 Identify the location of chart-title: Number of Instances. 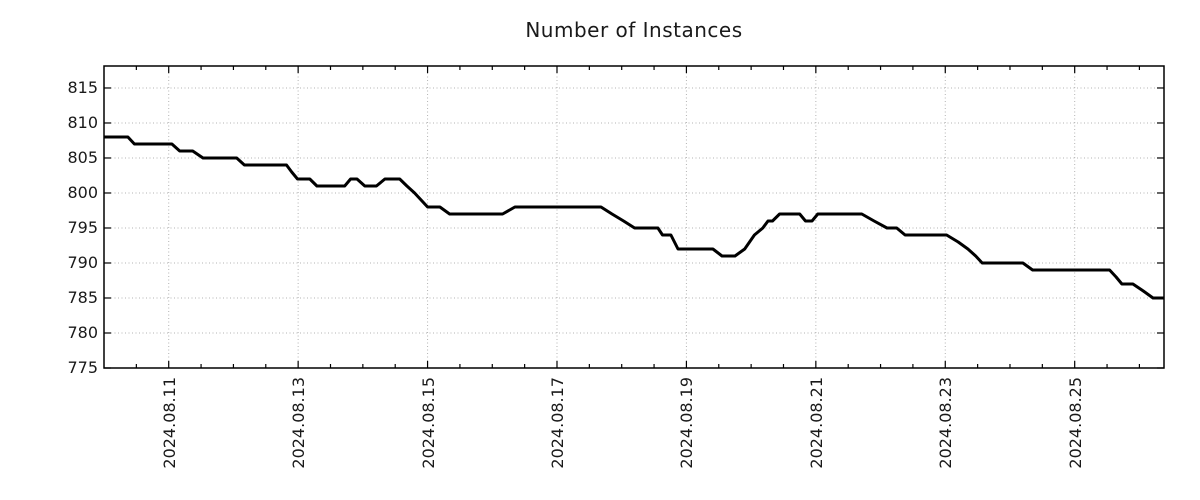
(634, 30).